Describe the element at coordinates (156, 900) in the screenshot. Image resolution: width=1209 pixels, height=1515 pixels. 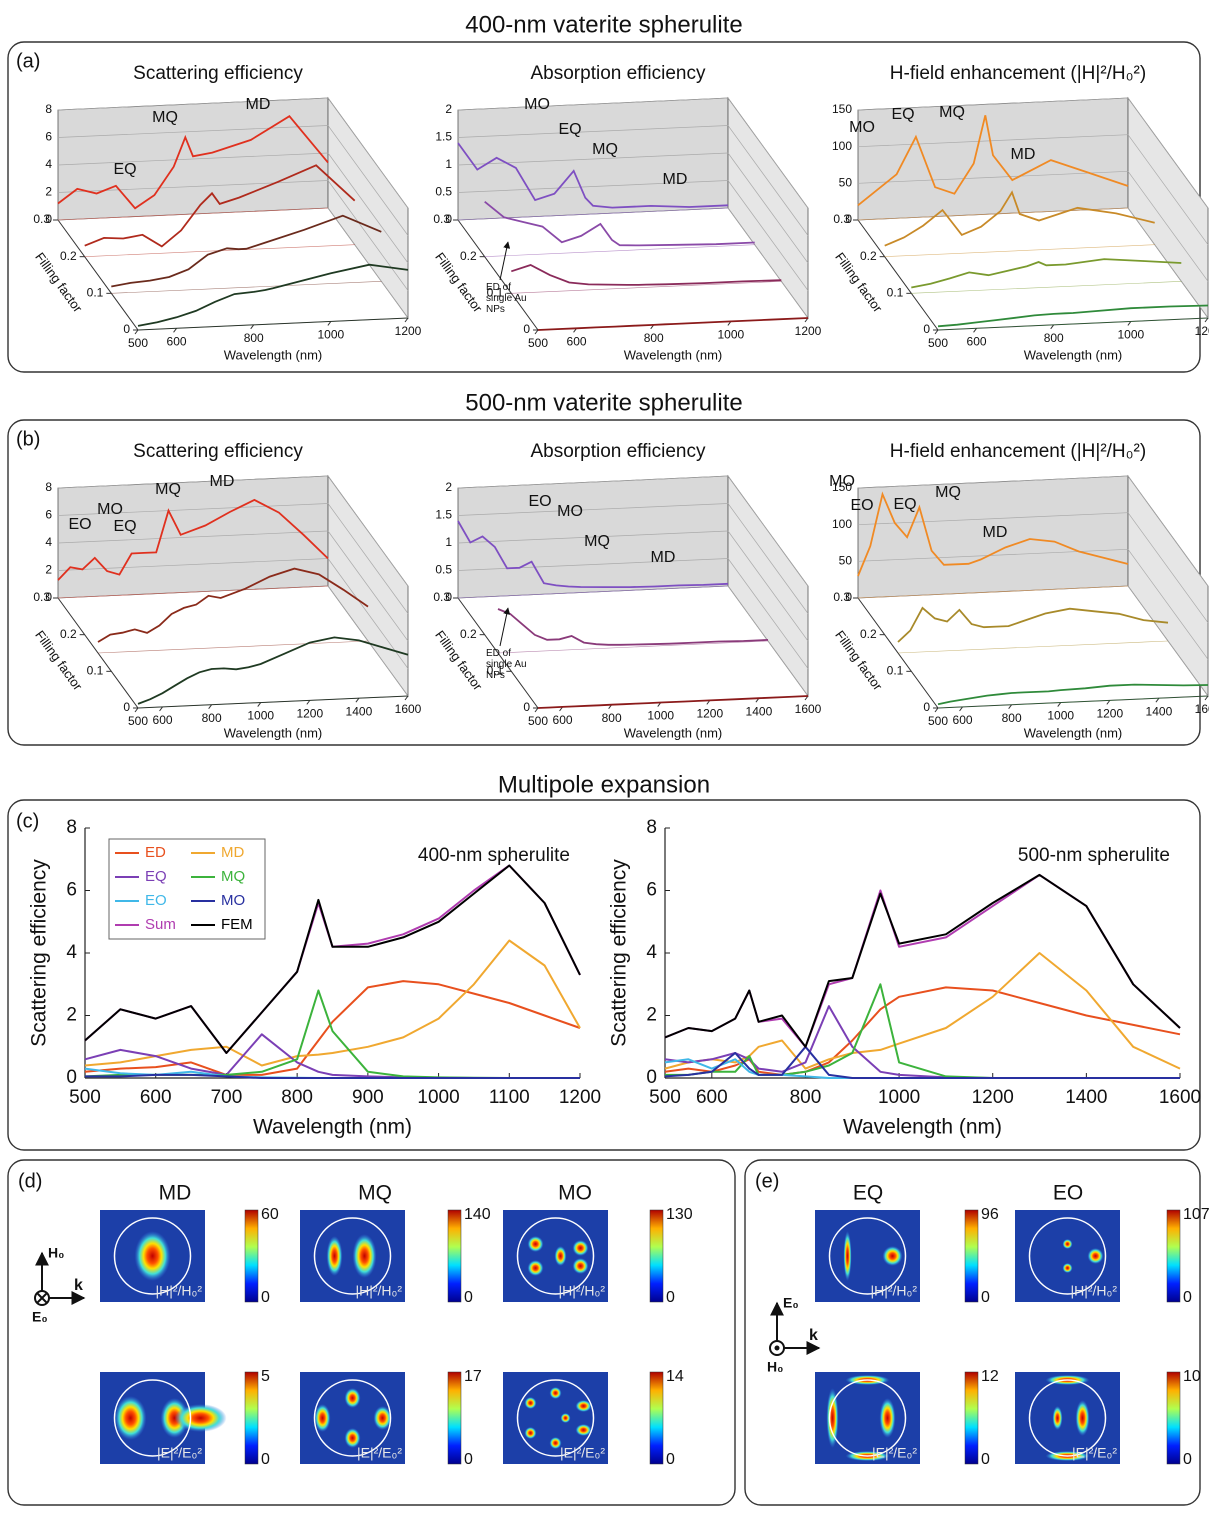
I see `legend-label: EO` at that location.